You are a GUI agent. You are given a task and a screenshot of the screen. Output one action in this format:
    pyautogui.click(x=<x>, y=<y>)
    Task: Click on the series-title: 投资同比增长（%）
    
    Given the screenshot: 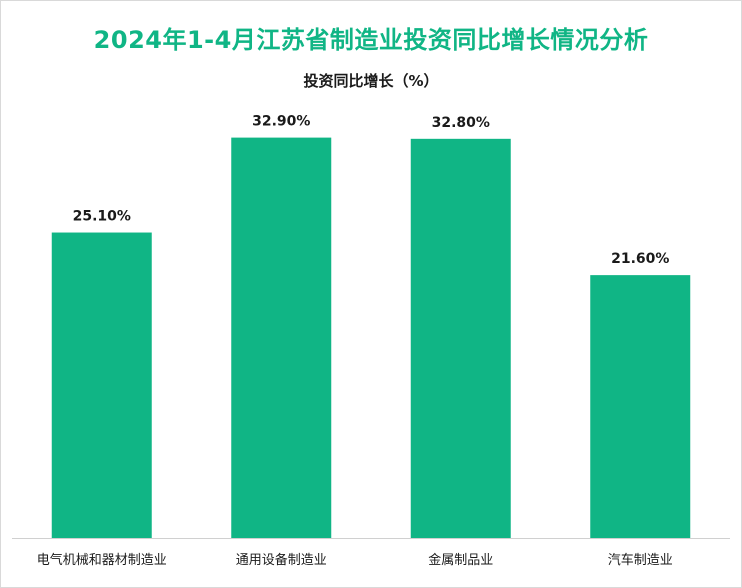 What is the action you would take?
    pyautogui.click(x=371, y=81)
    